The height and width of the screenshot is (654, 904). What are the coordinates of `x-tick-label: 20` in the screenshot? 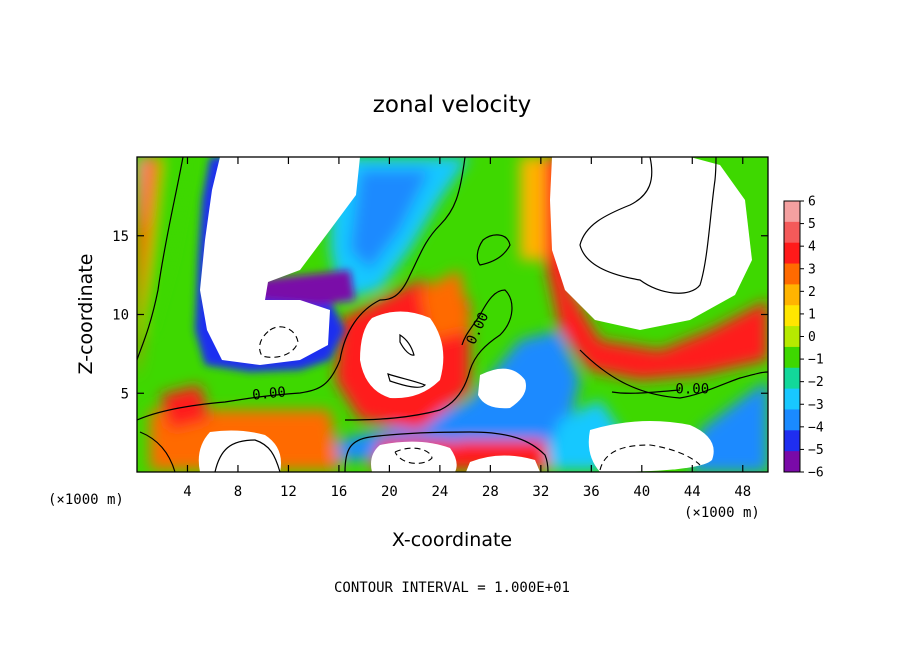 It's located at (389, 492).